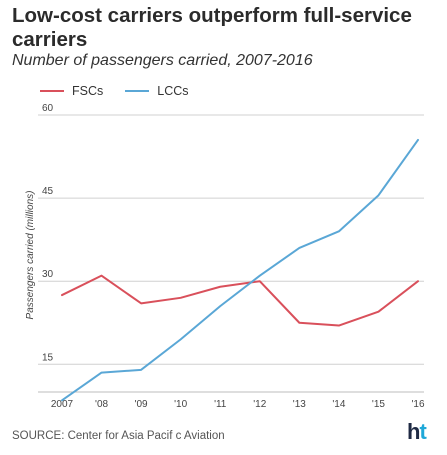  I want to click on y-tick-label-45: 45, so click(48, 191).